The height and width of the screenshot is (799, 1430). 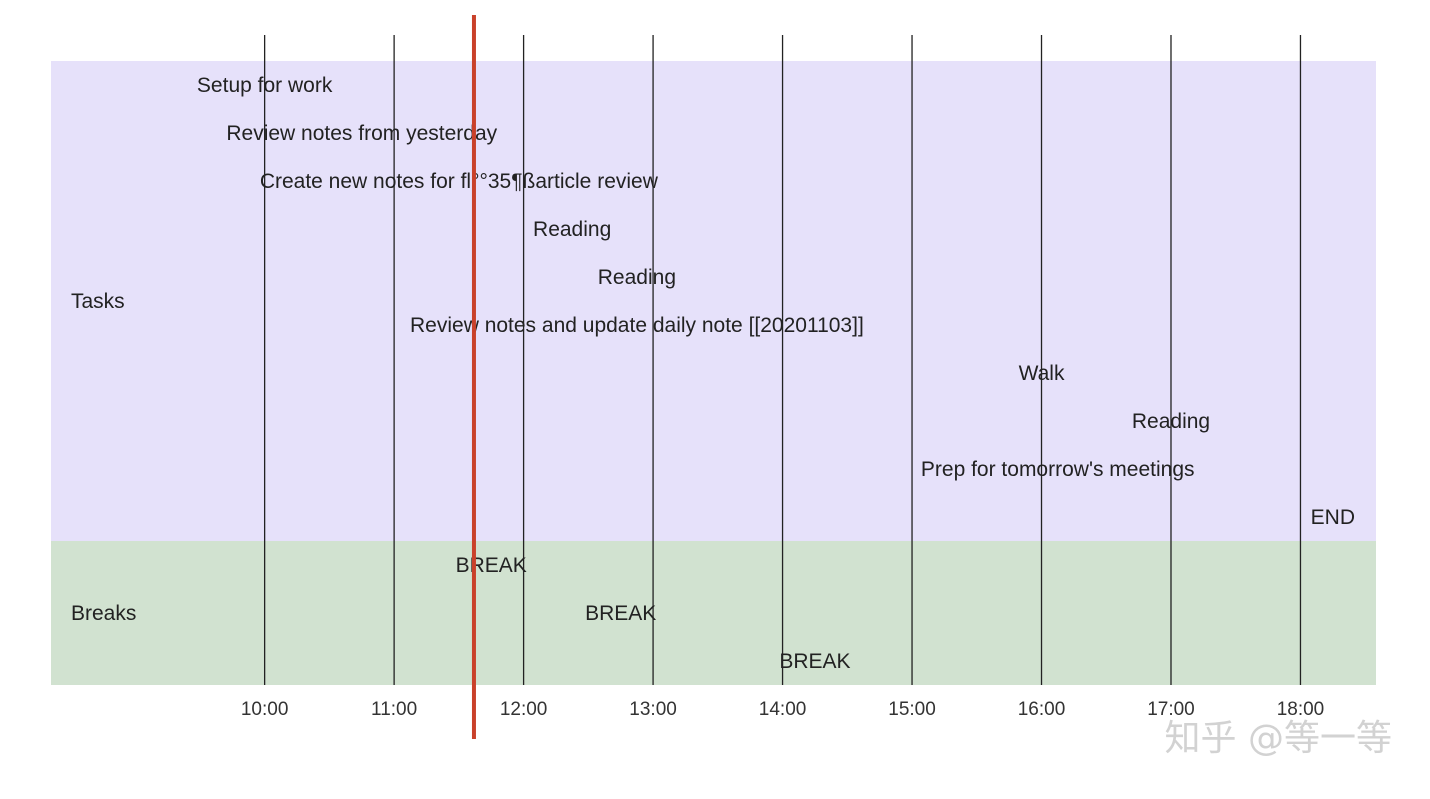 I want to click on x-tick-label: 16:00, so click(x=1042, y=709).